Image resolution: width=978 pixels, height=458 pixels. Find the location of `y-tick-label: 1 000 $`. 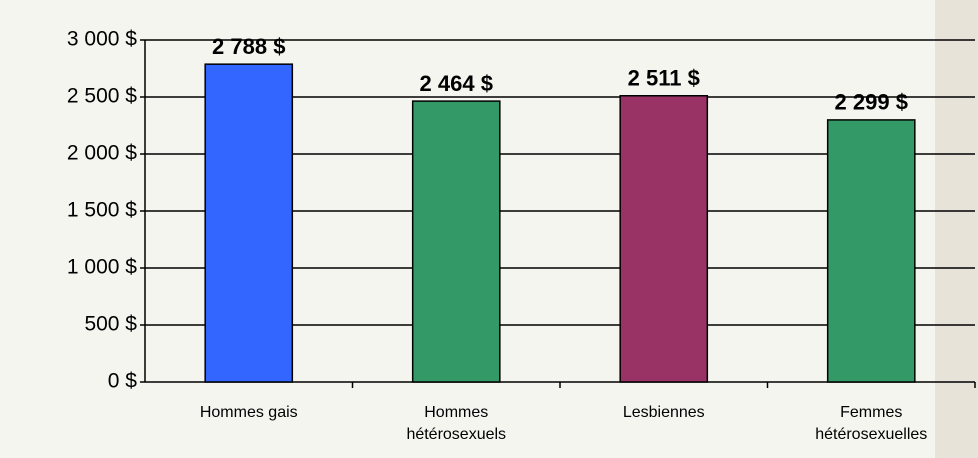

y-tick-label: 1 000 $ is located at coordinates (102, 267).